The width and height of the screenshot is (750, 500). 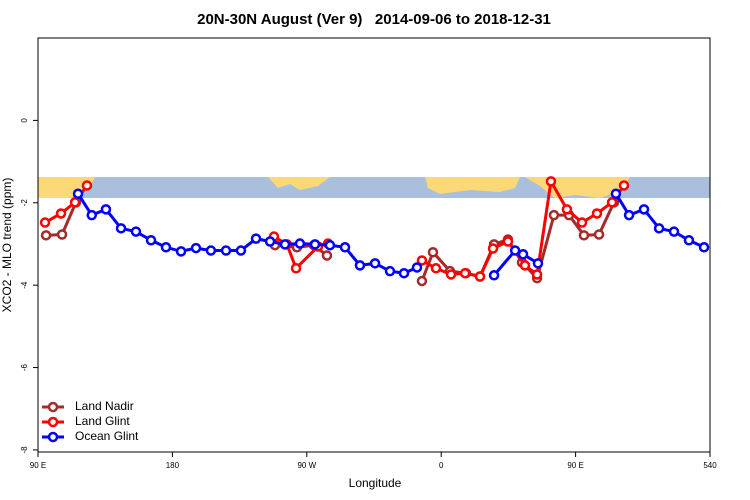 What do you see at coordinates (306, 465) in the screenshot?
I see `x-tick-label: 90 W` at bounding box center [306, 465].